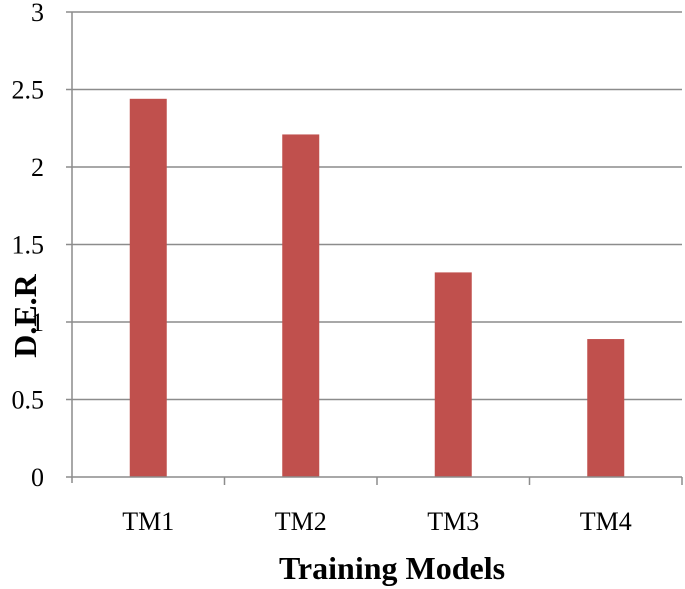 The height and width of the screenshot is (589, 685). What do you see at coordinates (37, 167) in the screenshot?
I see `y-tick-label: 2` at bounding box center [37, 167].